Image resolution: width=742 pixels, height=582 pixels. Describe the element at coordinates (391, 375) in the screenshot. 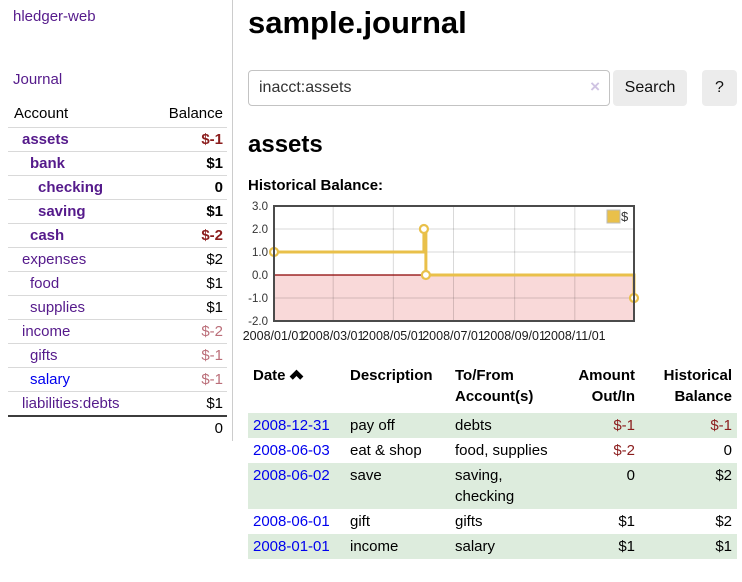

I see `register-header-description: Description` at that location.